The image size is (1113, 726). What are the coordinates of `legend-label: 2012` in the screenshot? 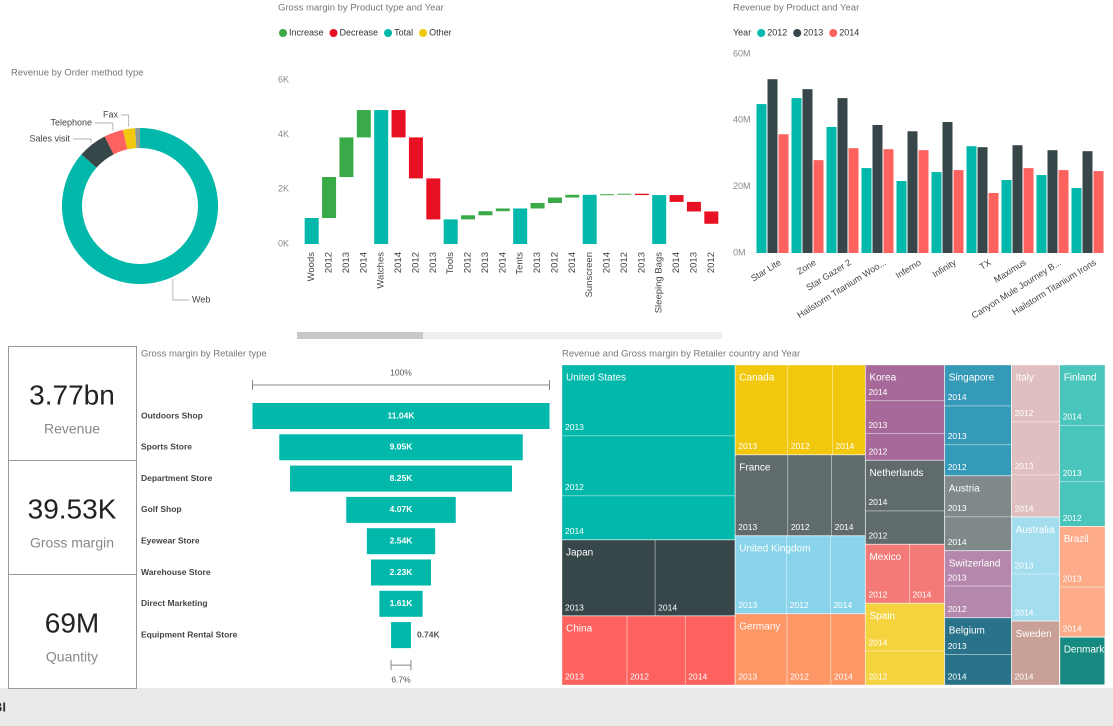 It's located at (777, 32).